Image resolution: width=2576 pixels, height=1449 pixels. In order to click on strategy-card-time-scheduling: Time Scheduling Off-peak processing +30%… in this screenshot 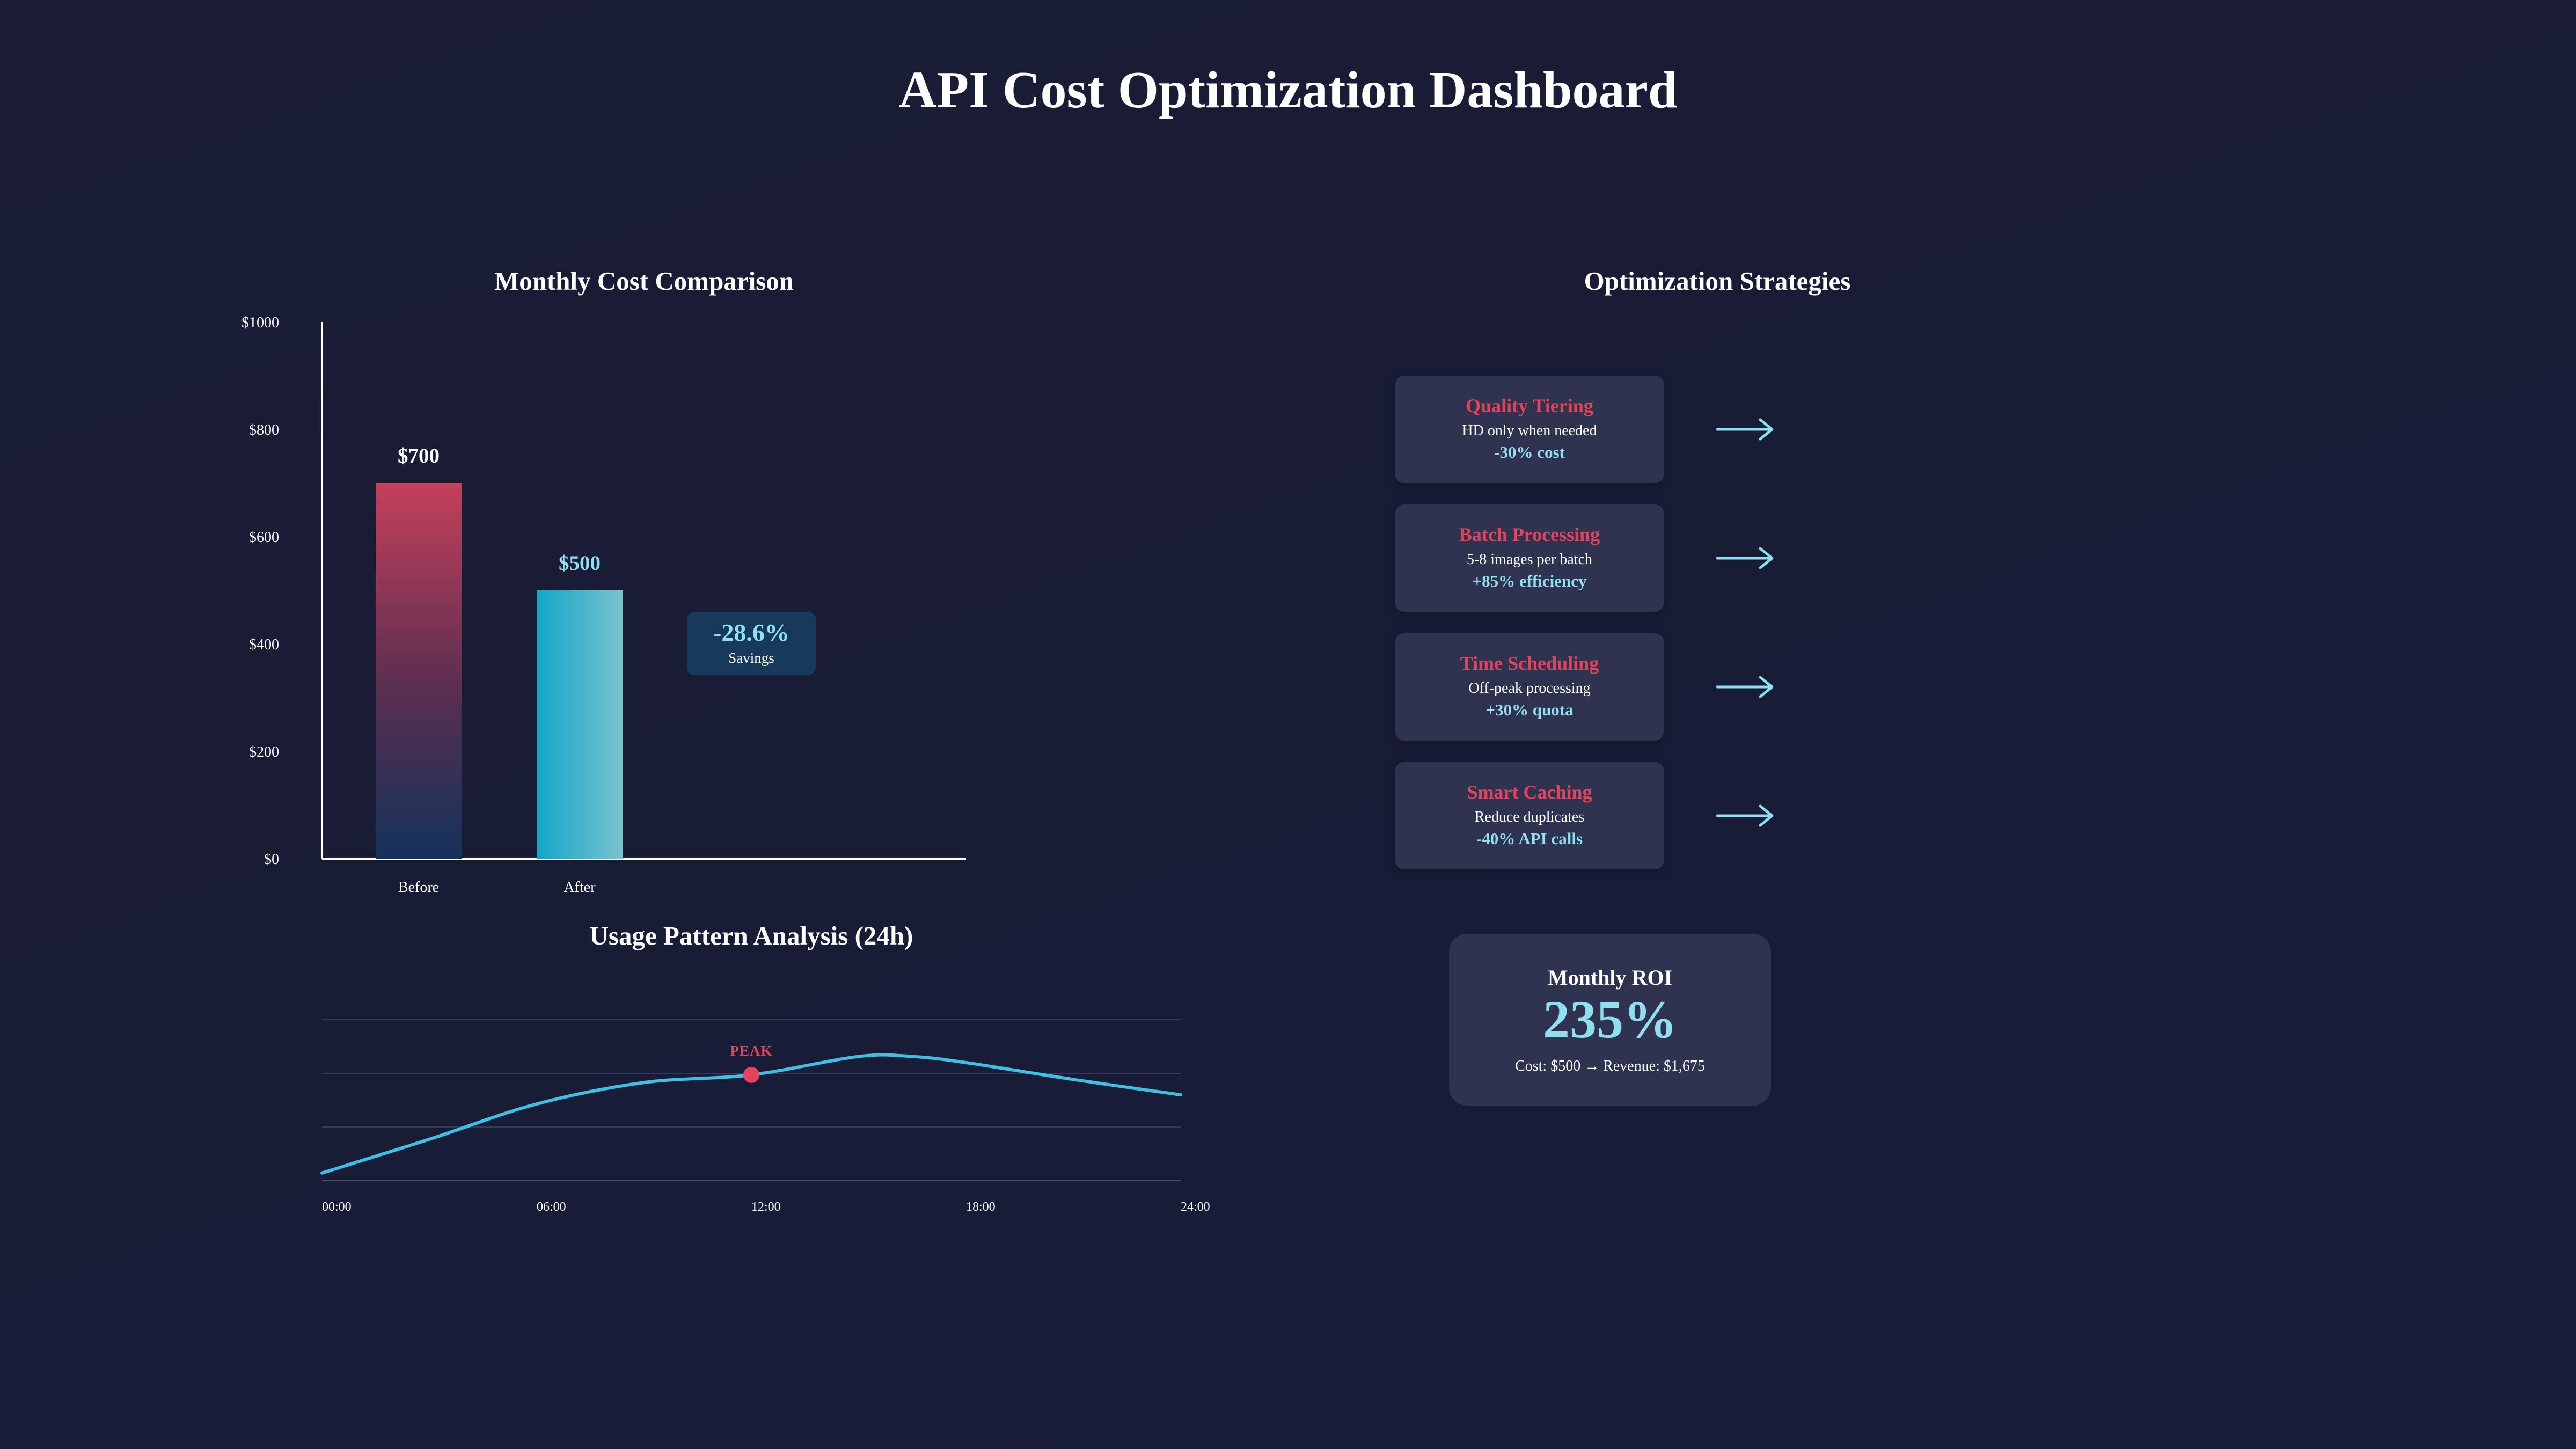, I will do `click(1529, 687)`.